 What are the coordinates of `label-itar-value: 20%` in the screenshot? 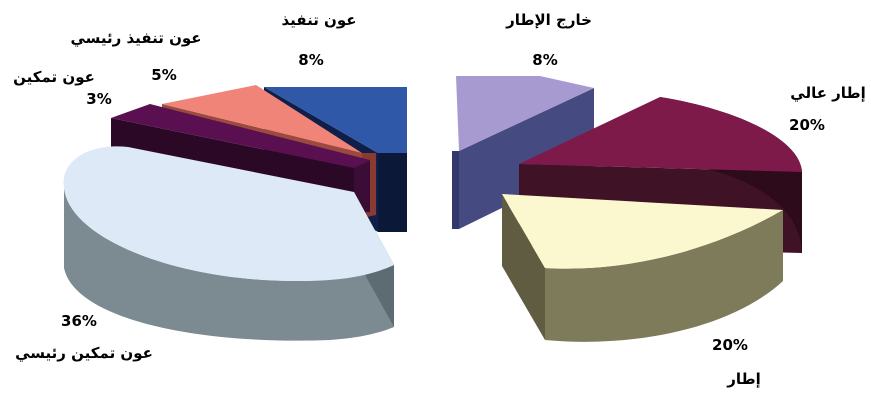 It's located at (730, 345).